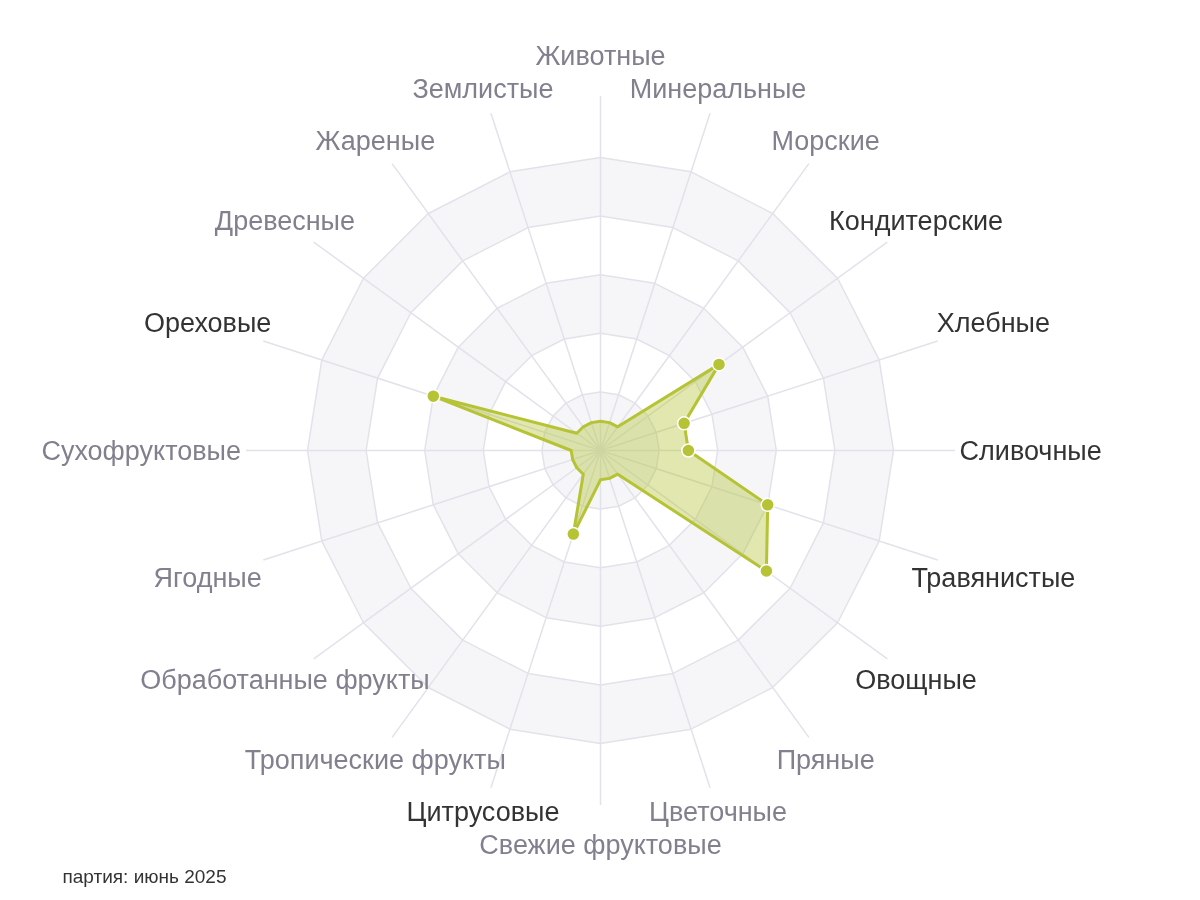 This screenshot has width=1200, height=900. I want to click on spoke-label: Свежие фруктовые, so click(600, 845).